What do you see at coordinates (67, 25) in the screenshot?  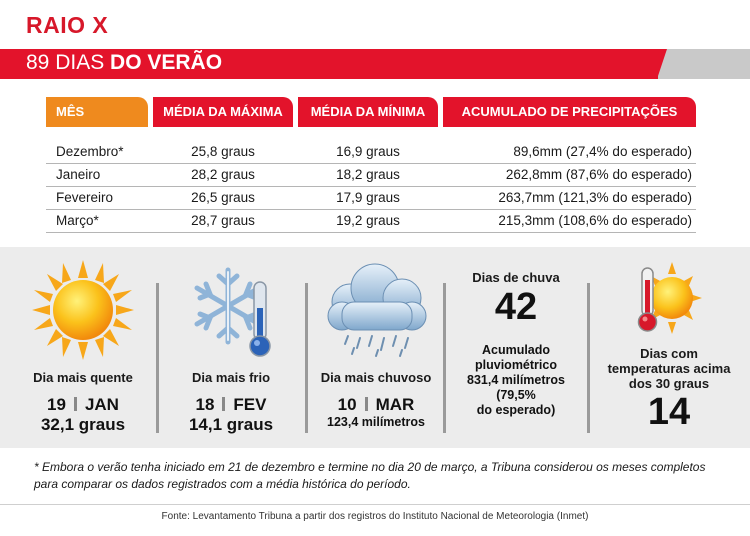 I see `kicker: RAIO X` at bounding box center [67, 25].